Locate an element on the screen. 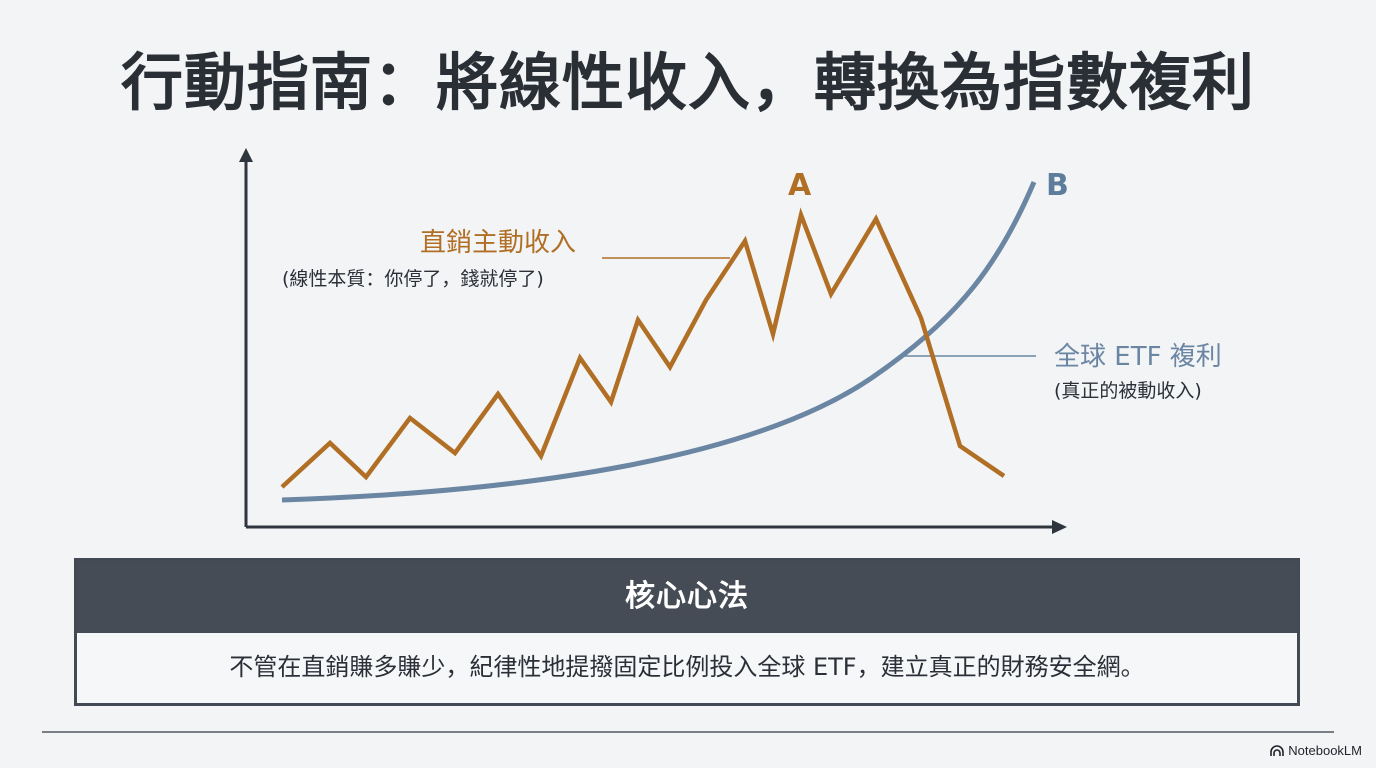 This screenshot has width=1376, height=768. footer-divider is located at coordinates (688, 732).